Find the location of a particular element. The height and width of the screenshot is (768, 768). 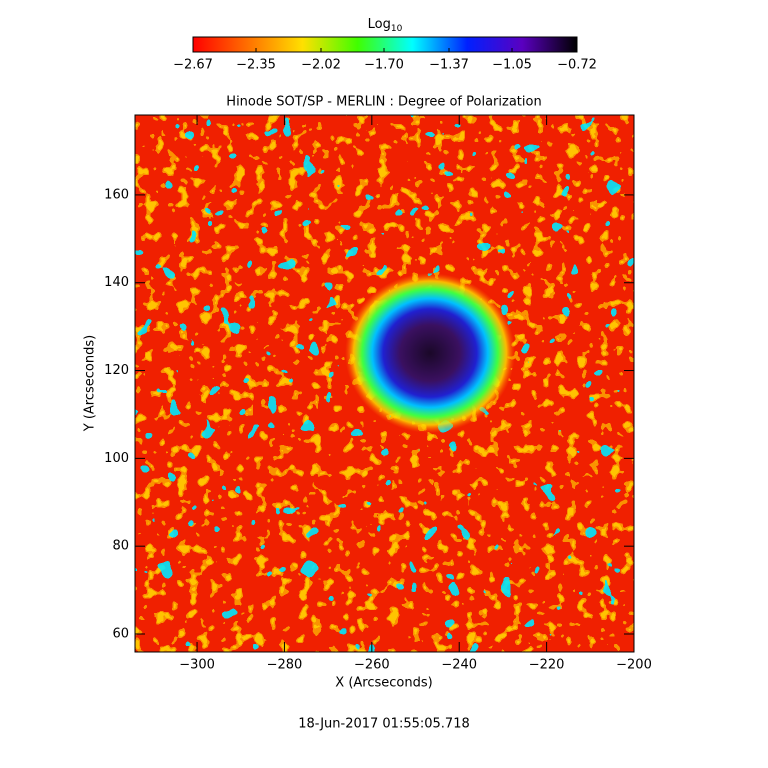

x-tick-label: −280 is located at coordinates (285, 665).